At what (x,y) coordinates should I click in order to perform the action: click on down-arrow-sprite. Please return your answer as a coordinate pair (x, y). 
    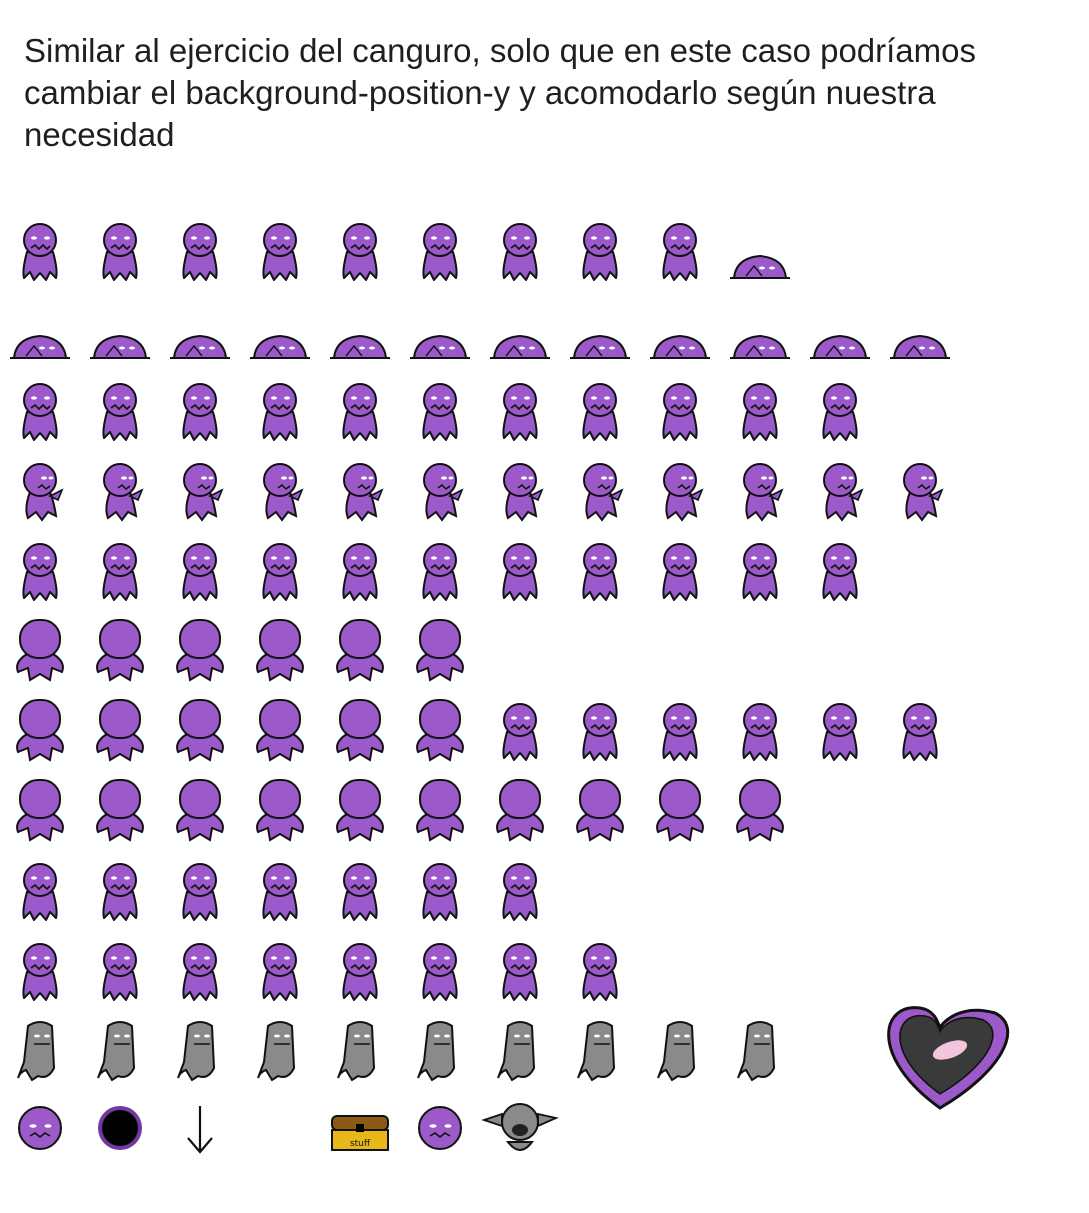
    Looking at the image, I should click on (200, 1130).